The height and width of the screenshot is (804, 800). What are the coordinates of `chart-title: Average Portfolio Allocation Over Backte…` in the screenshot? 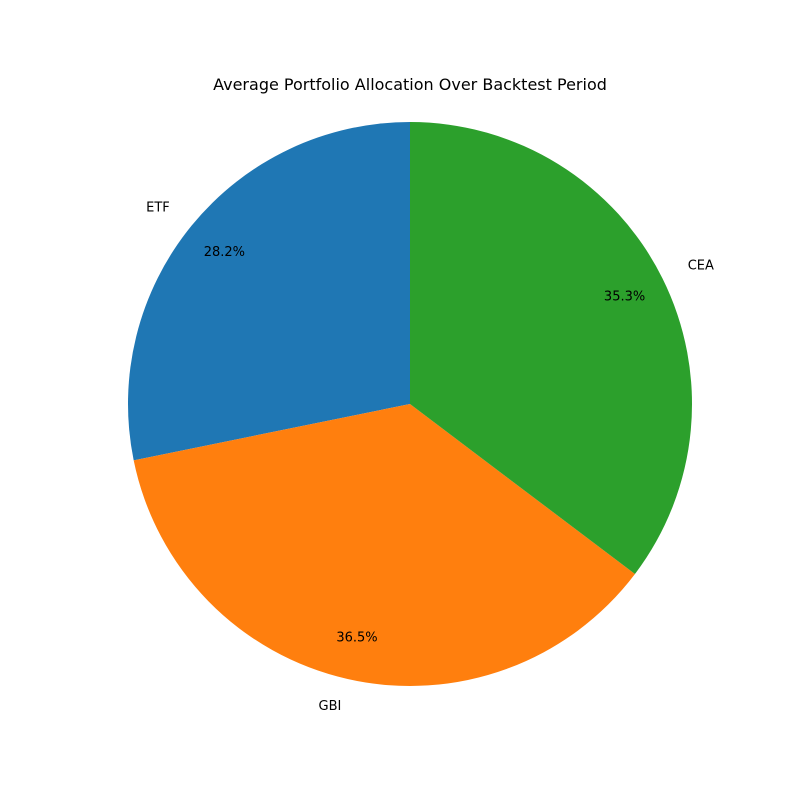 It's located at (410, 84).